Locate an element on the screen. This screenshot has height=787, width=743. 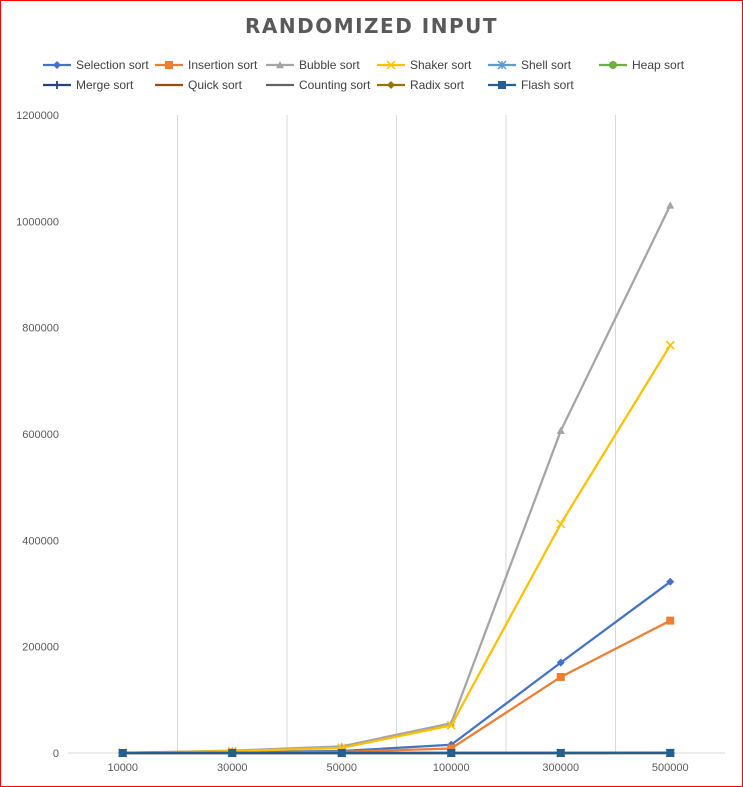
legend-item-quick-sort: Quick sort is located at coordinates (199, 85).